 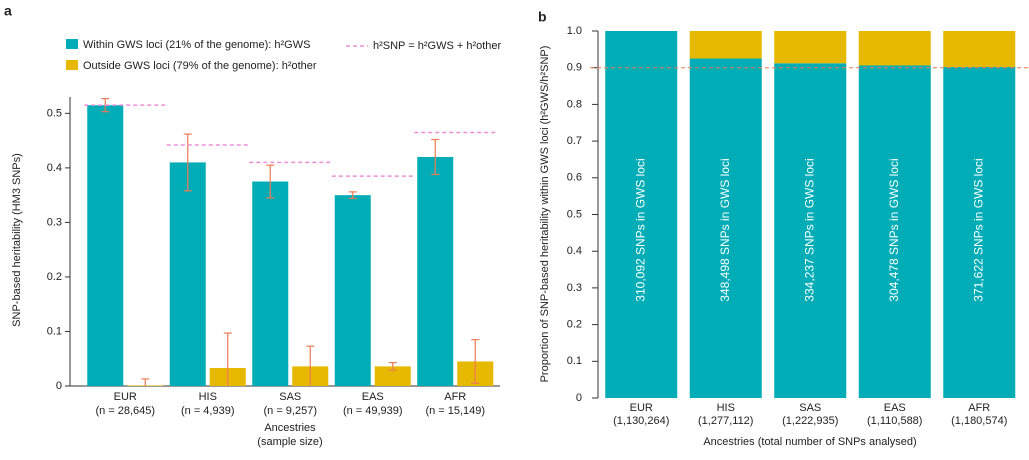 What do you see at coordinates (574, 141) in the screenshot?
I see `y-tick-label: 0.7` at bounding box center [574, 141].